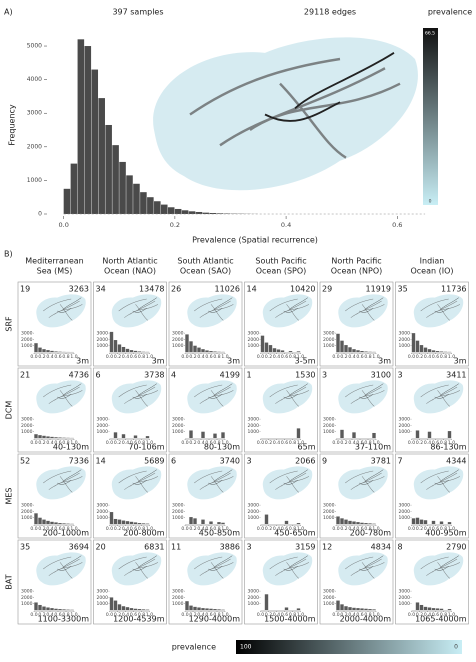 This screenshot has width=476, height=662. What do you see at coordinates (222, 447) in the screenshot?
I see `depth: 80-130m` at bounding box center [222, 447].